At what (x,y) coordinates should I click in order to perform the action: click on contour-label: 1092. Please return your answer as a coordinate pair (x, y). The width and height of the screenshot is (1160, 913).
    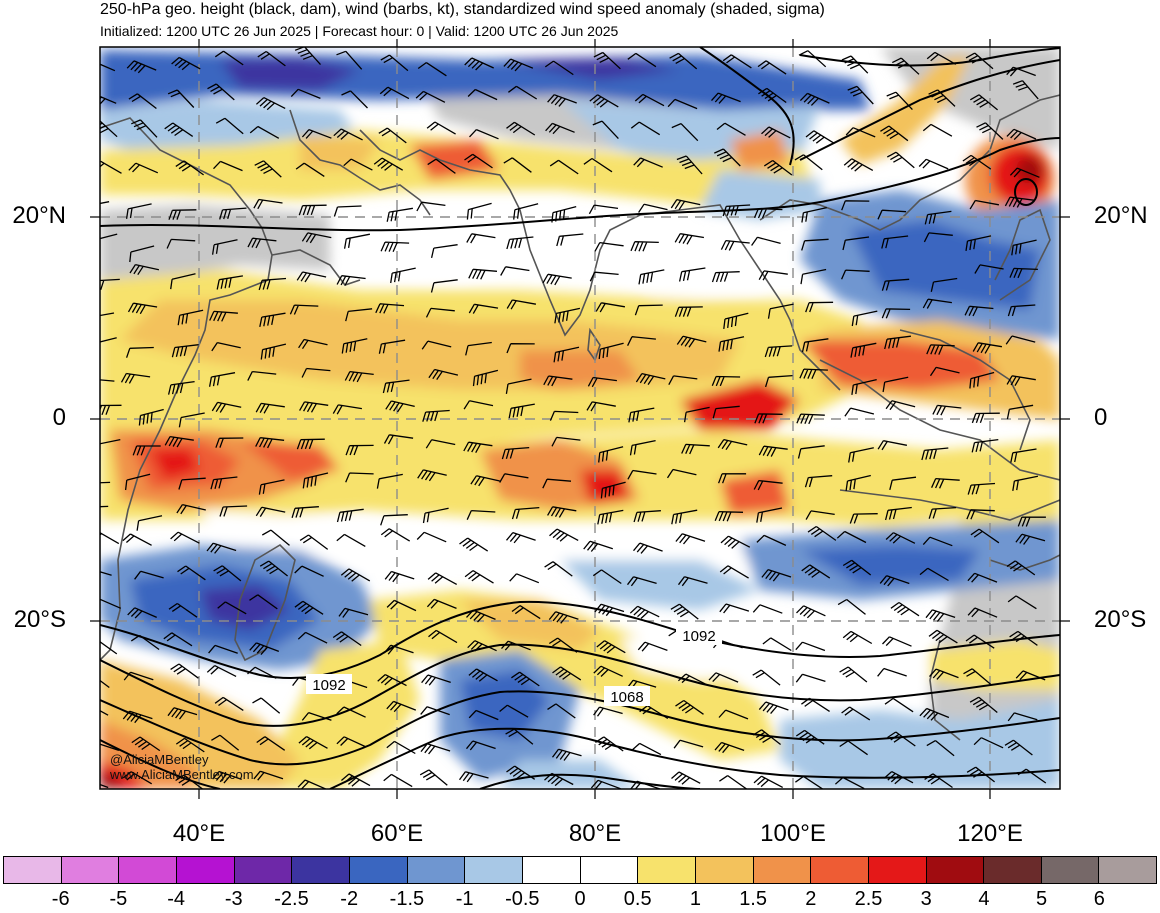
    Looking at the image, I should click on (328, 685).